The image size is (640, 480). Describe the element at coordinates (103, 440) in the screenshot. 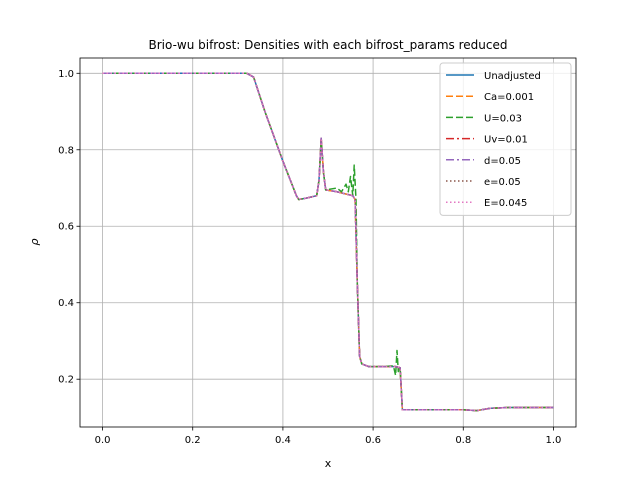

I see `x-tick-label: 0.0` at that location.